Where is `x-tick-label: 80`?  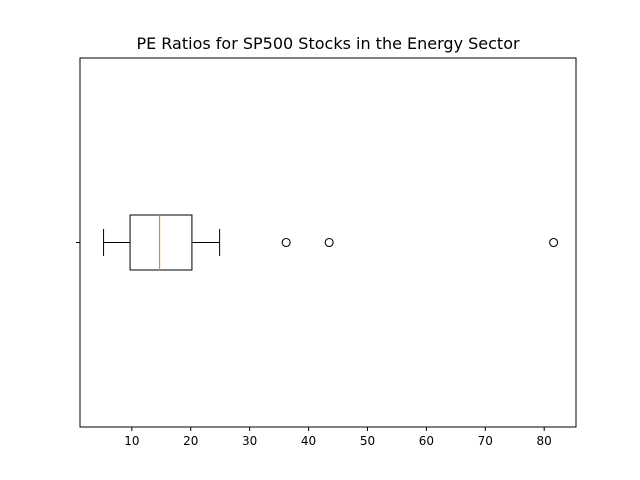
x-tick-label: 80 is located at coordinates (544, 441).